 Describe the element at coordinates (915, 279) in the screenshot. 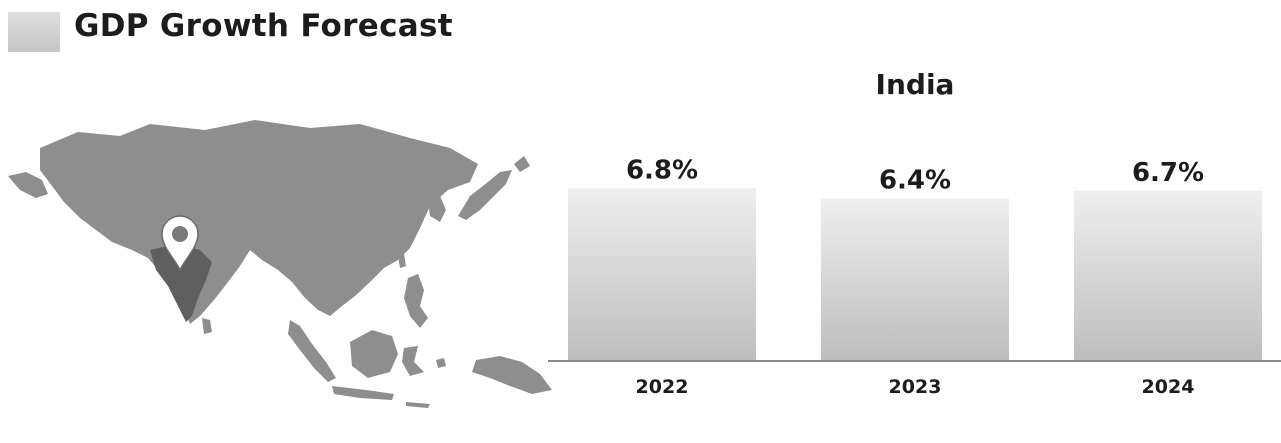

I see `bar-2023` at that location.